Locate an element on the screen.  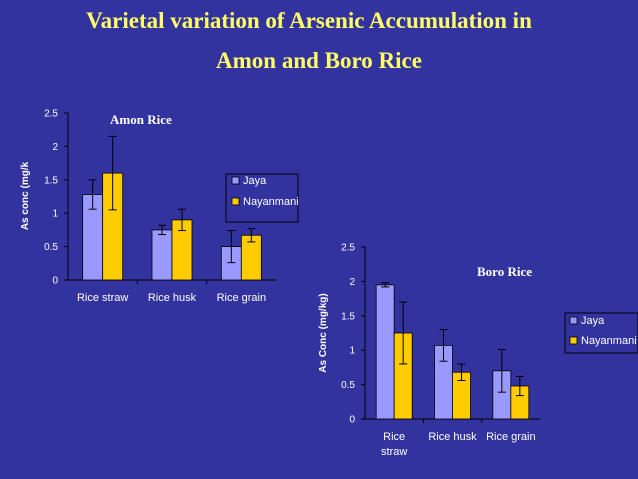
chart-title: Amon Rice is located at coordinates (141, 119).